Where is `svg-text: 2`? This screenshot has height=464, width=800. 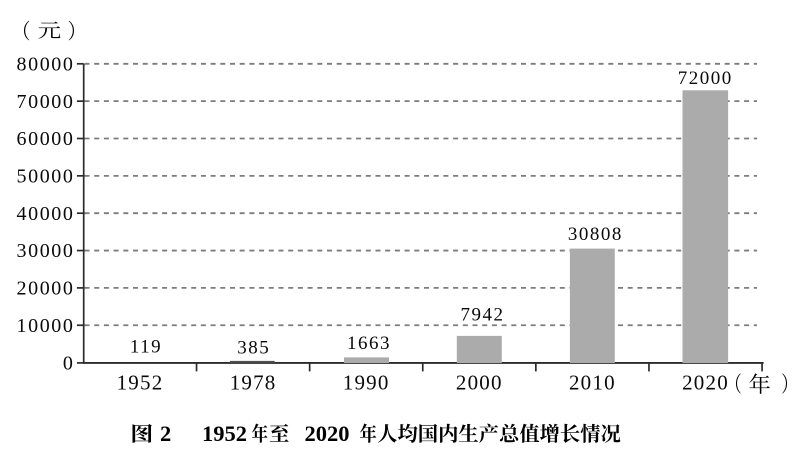 svg-text: 2 is located at coordinates (165, 433).